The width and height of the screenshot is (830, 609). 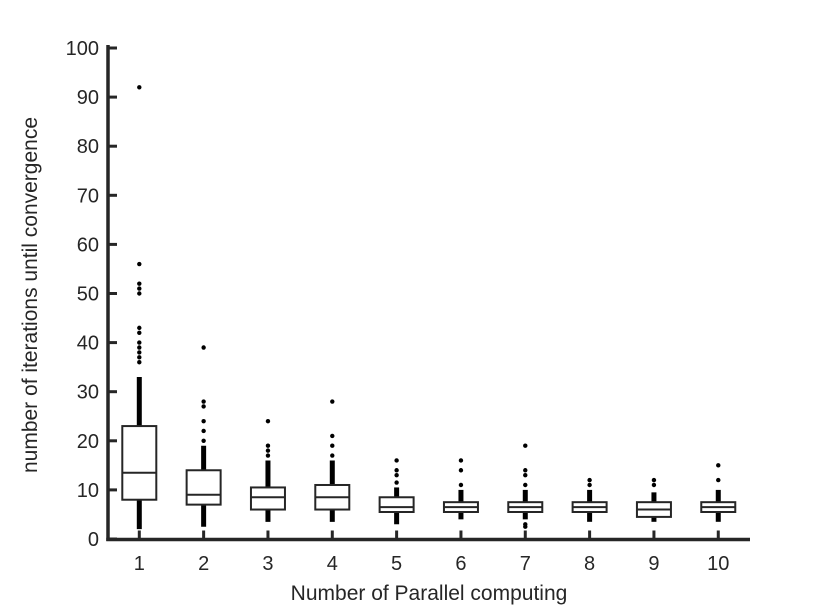 I want to click on x-tick-label: 10, so click(x=718, y=564).